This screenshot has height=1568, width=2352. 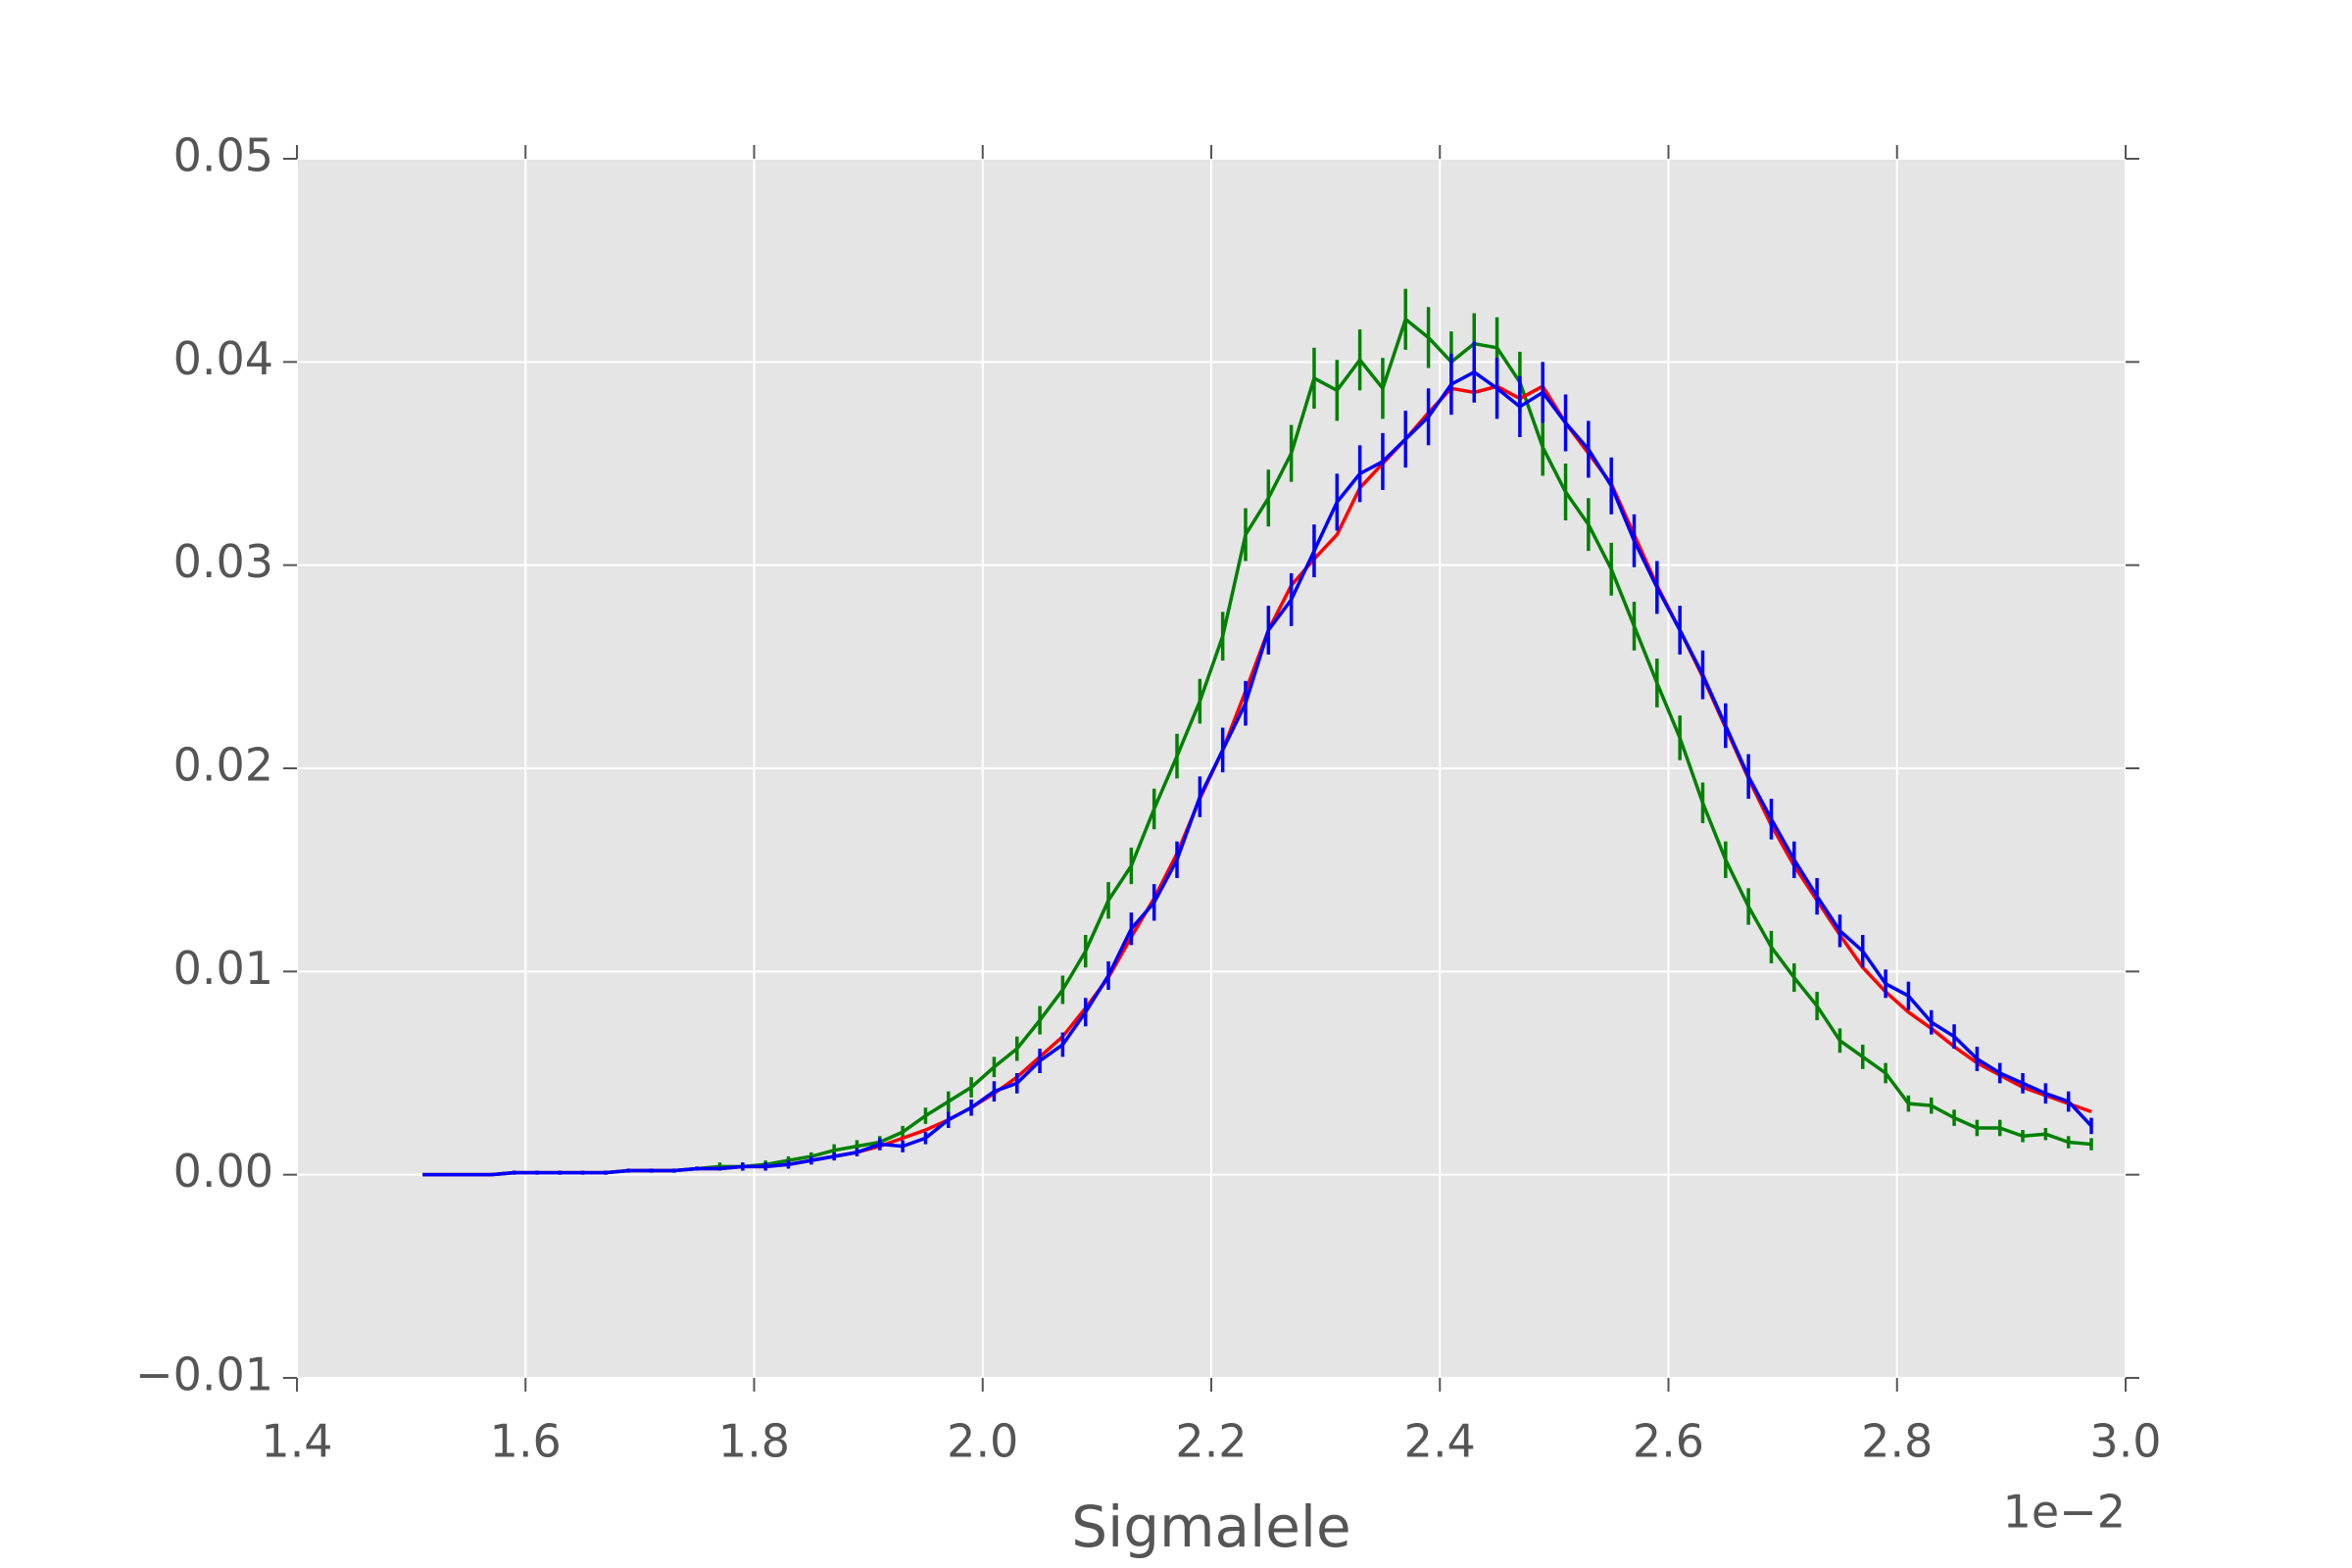 I want to click on x-tick-label: 2.8, so click(x=1897, y=1441).